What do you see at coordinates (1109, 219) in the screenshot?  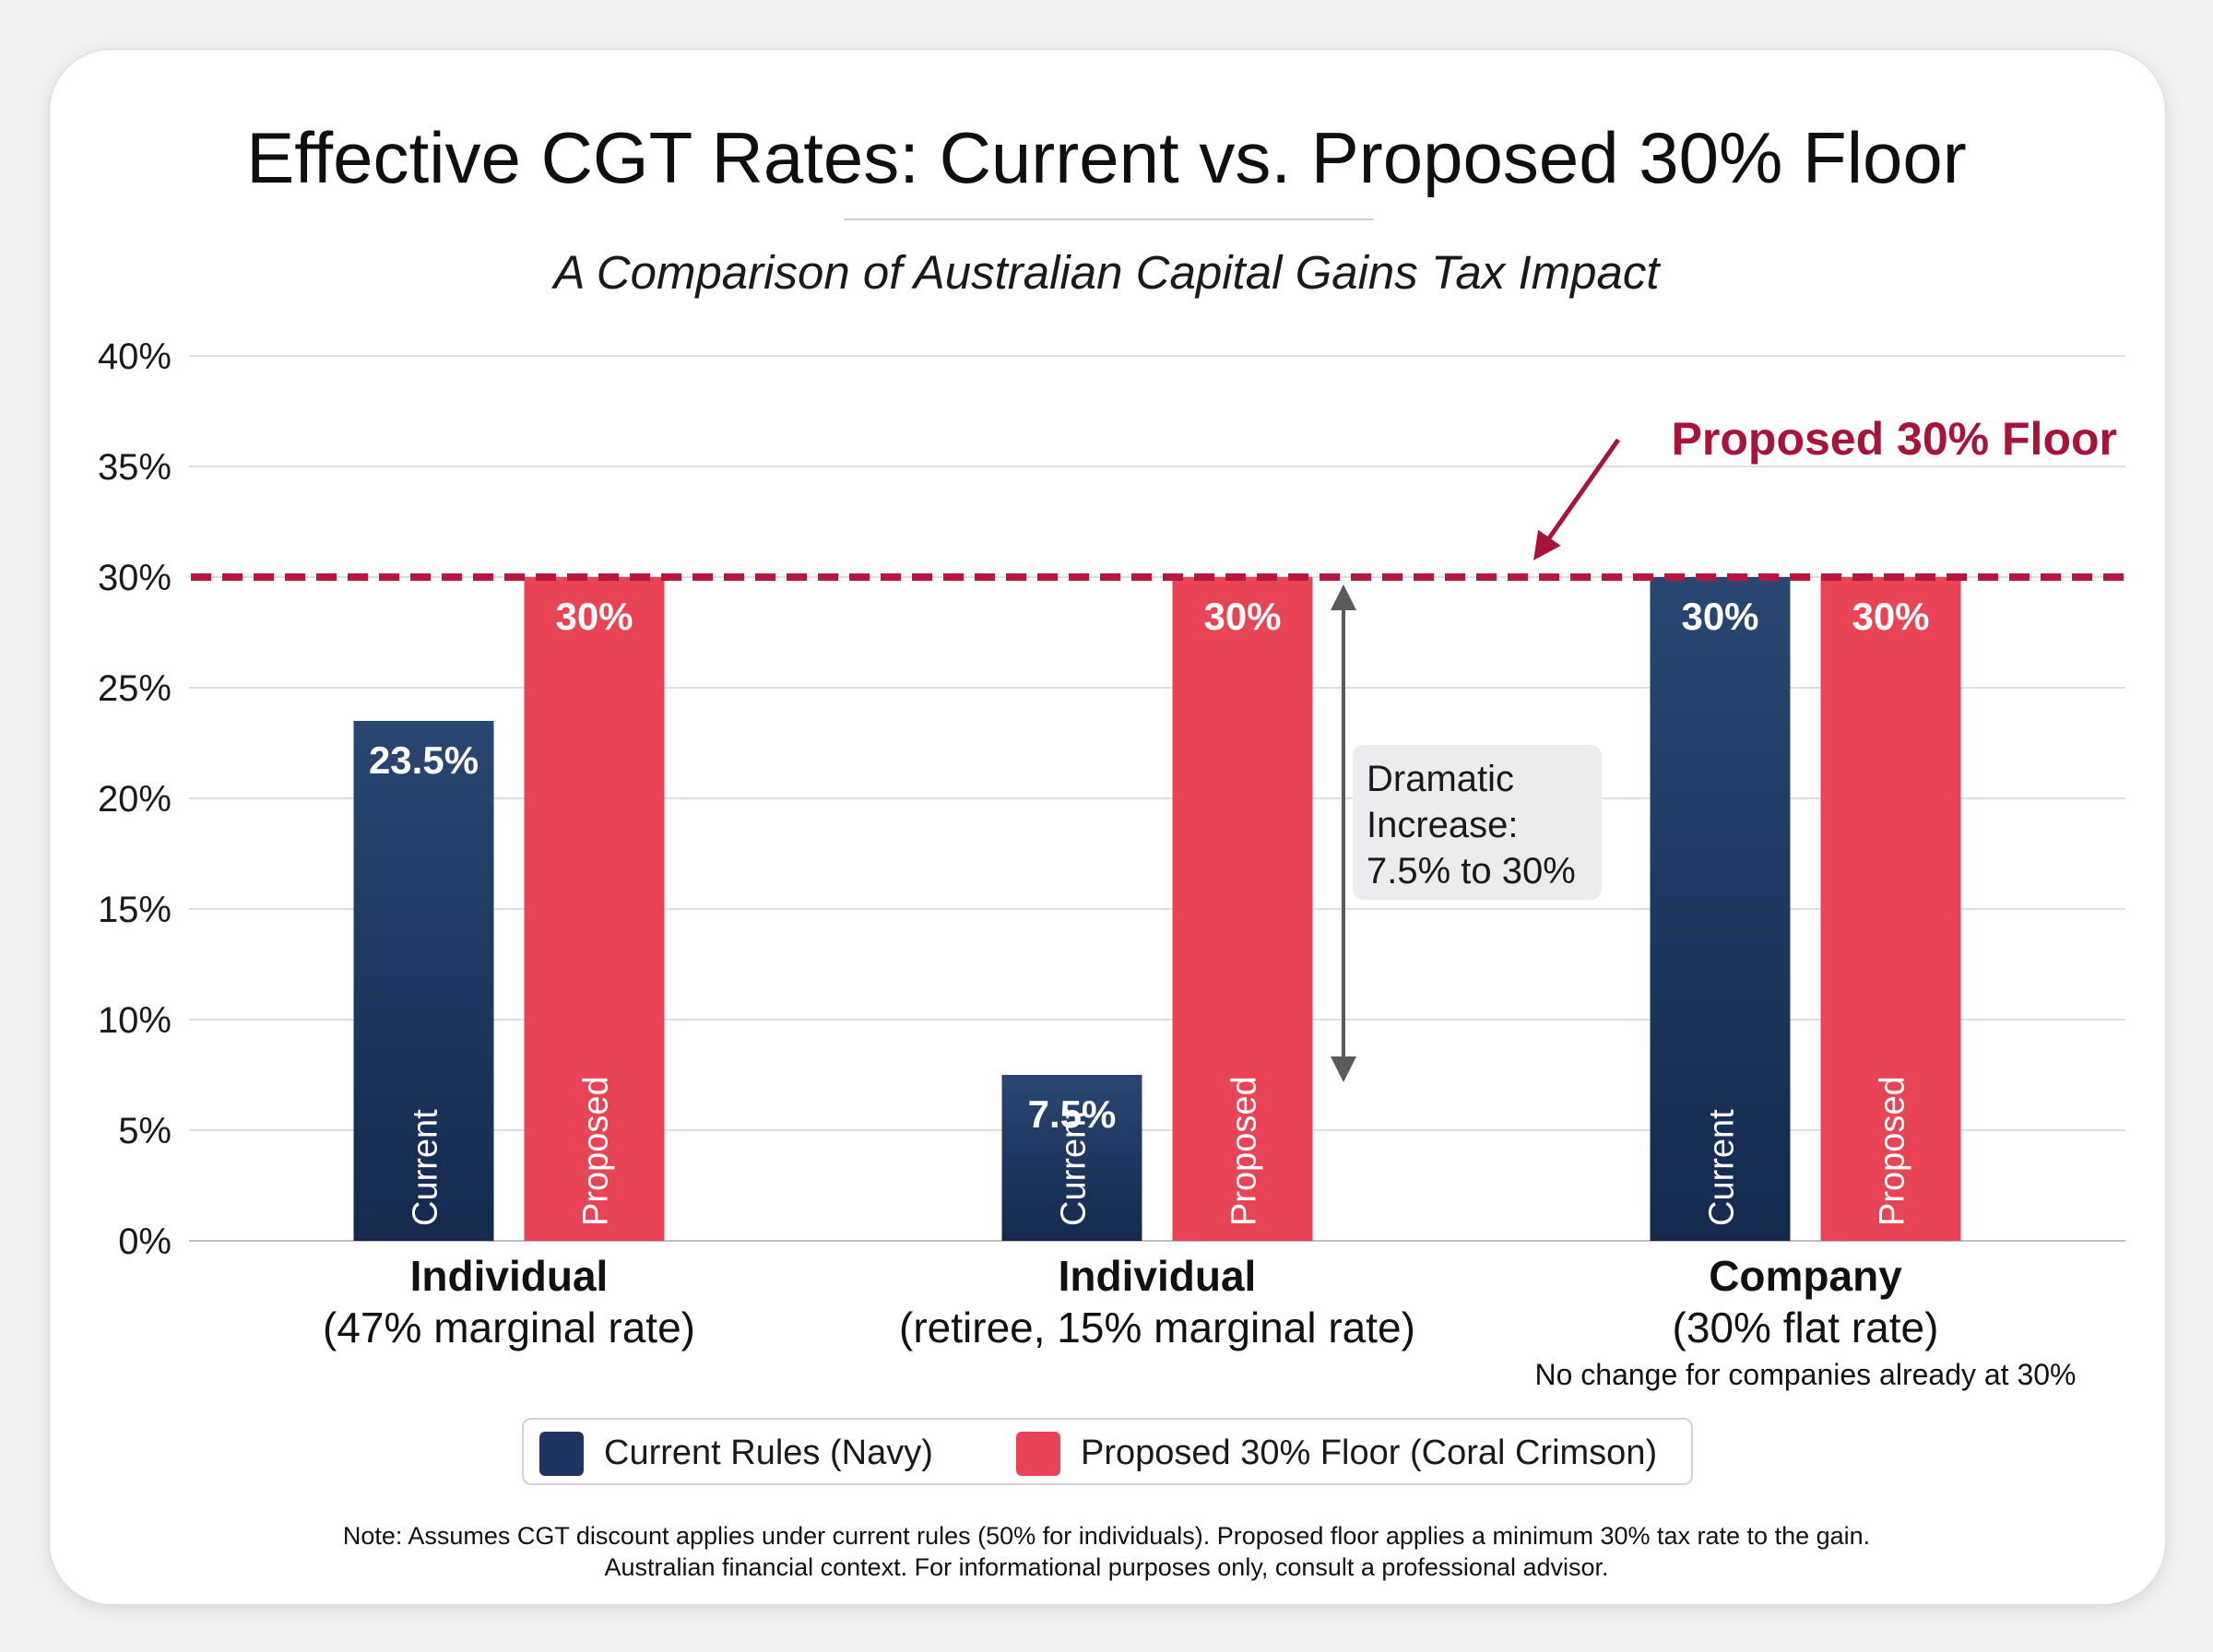 I see `title-divider` at bounding box center [1109, 219].